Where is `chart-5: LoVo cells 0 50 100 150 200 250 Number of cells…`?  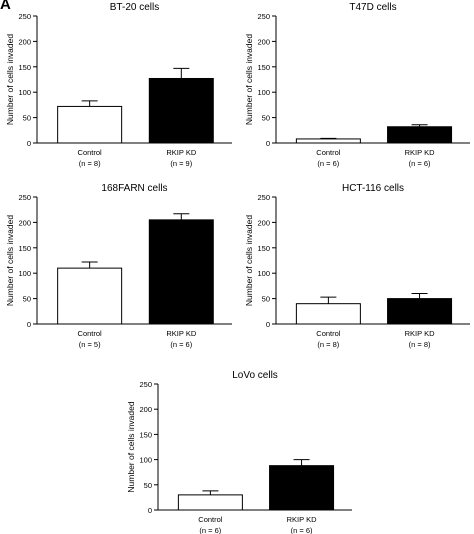 chart-5: LoVo cells 0 50 100 150 200 250 Number of cells… is located at coordinates (239, 452).